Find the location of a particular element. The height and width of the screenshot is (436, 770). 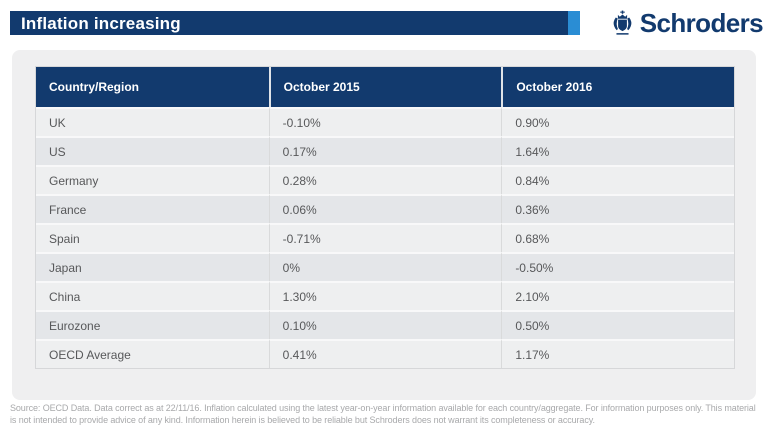

region-cell: Japan is located at coordinates (152, 266).